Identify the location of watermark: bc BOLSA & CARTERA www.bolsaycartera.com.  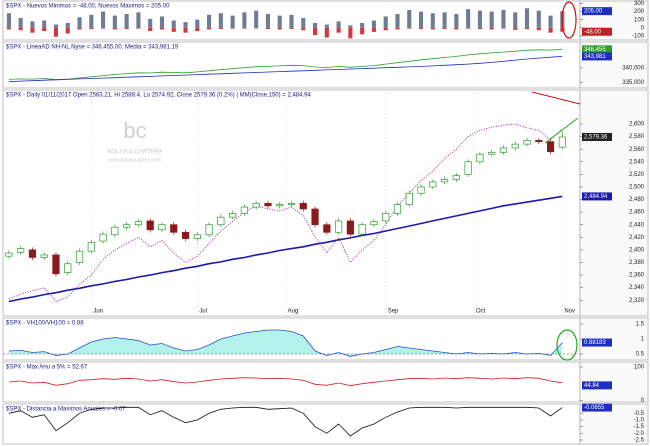
(135, 141).